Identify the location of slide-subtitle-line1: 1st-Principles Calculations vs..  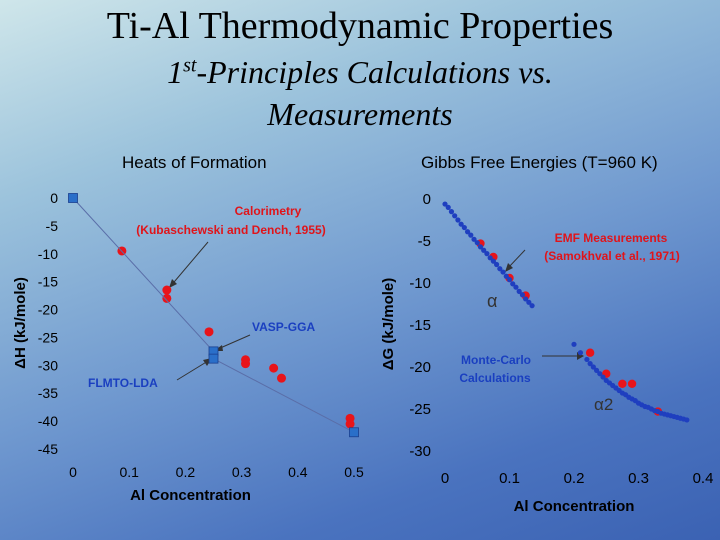
(360, 72).